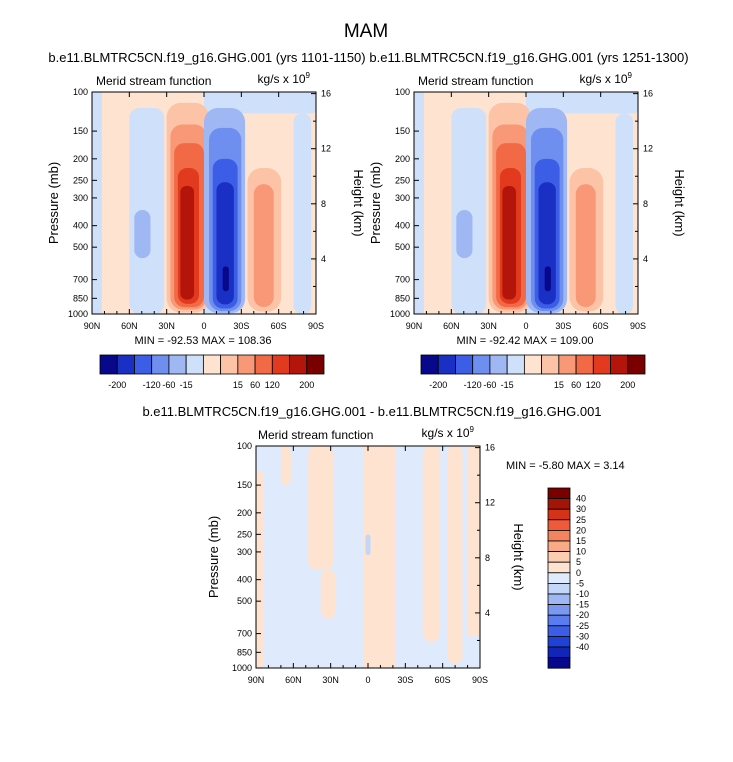 Image resolution: width=733 pixels, height=762 pixels. What do you see at coordinates (581, 499) in the screenshot?
I see `colorbar-label: 40` at bounding box center [581, 499].